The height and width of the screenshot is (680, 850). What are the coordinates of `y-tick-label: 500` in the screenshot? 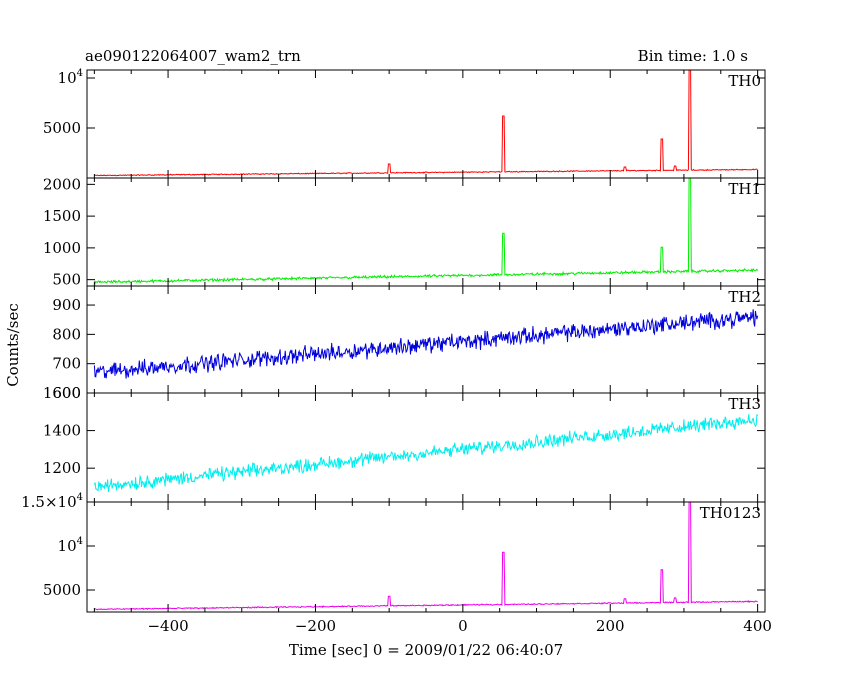 It's located at (66, 280).